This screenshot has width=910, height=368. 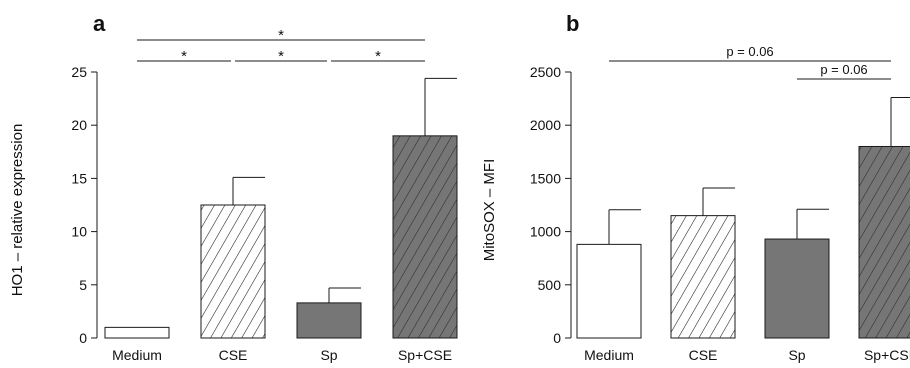 I want to click on y-tick-label: 1000, so click(x=545, y=232).